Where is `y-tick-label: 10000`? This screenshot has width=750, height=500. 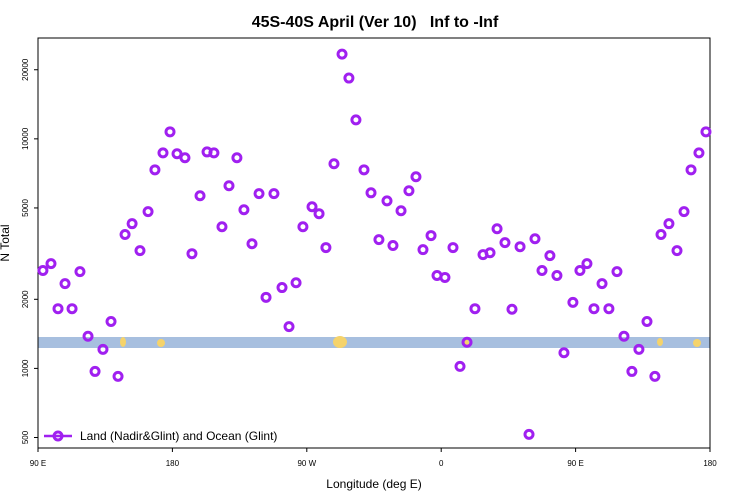
y-tick-label: 10000 is located at coordinates (25, 138).